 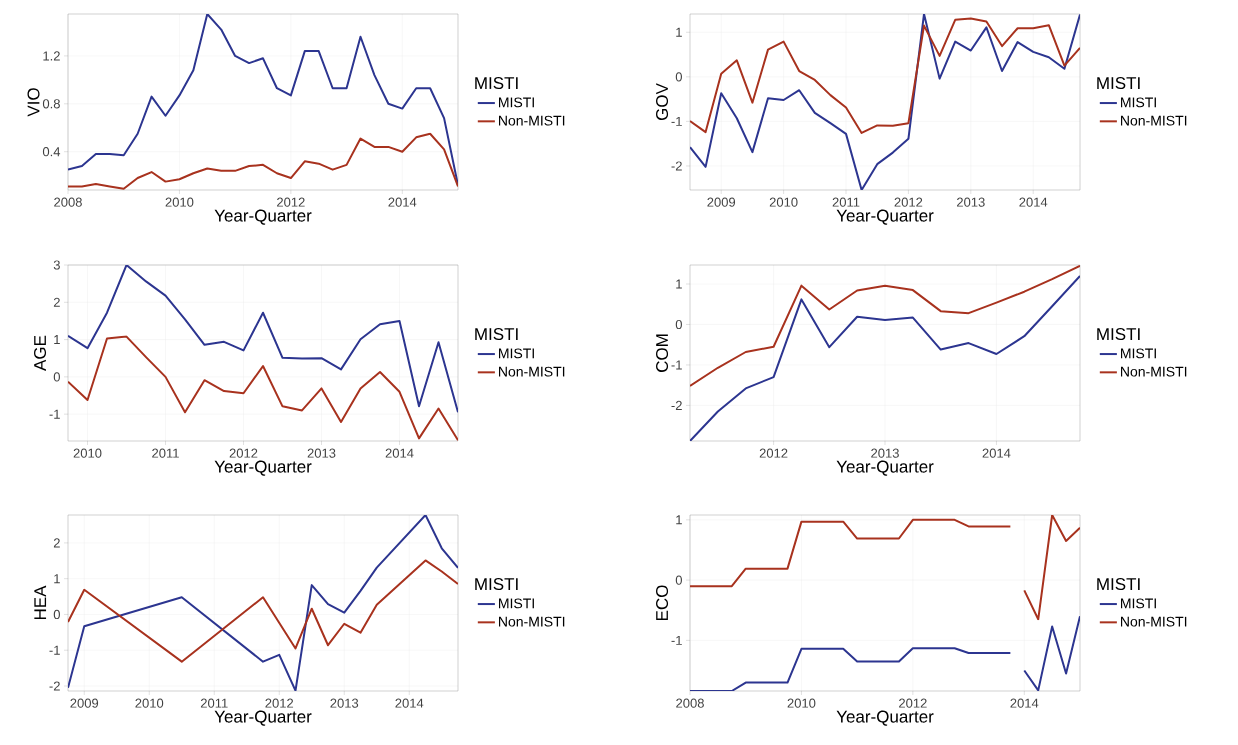 I want to click on y-axis-title: VIO, so click(x=33, y=102).